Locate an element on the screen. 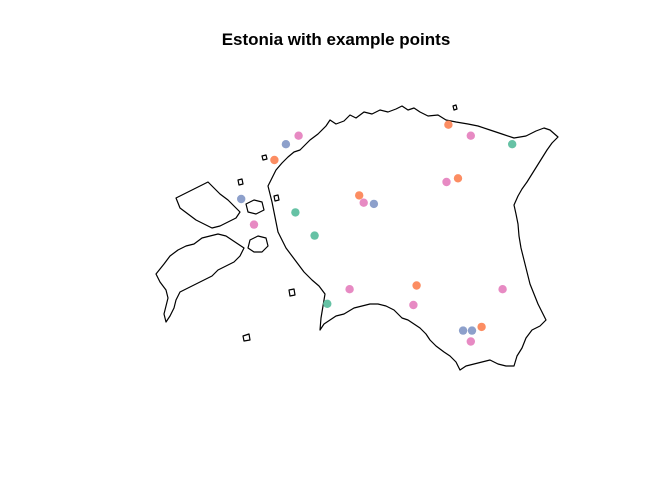 The image size is (672, 480). map-title: Estonia with example points is located at coordinates (336, 39).